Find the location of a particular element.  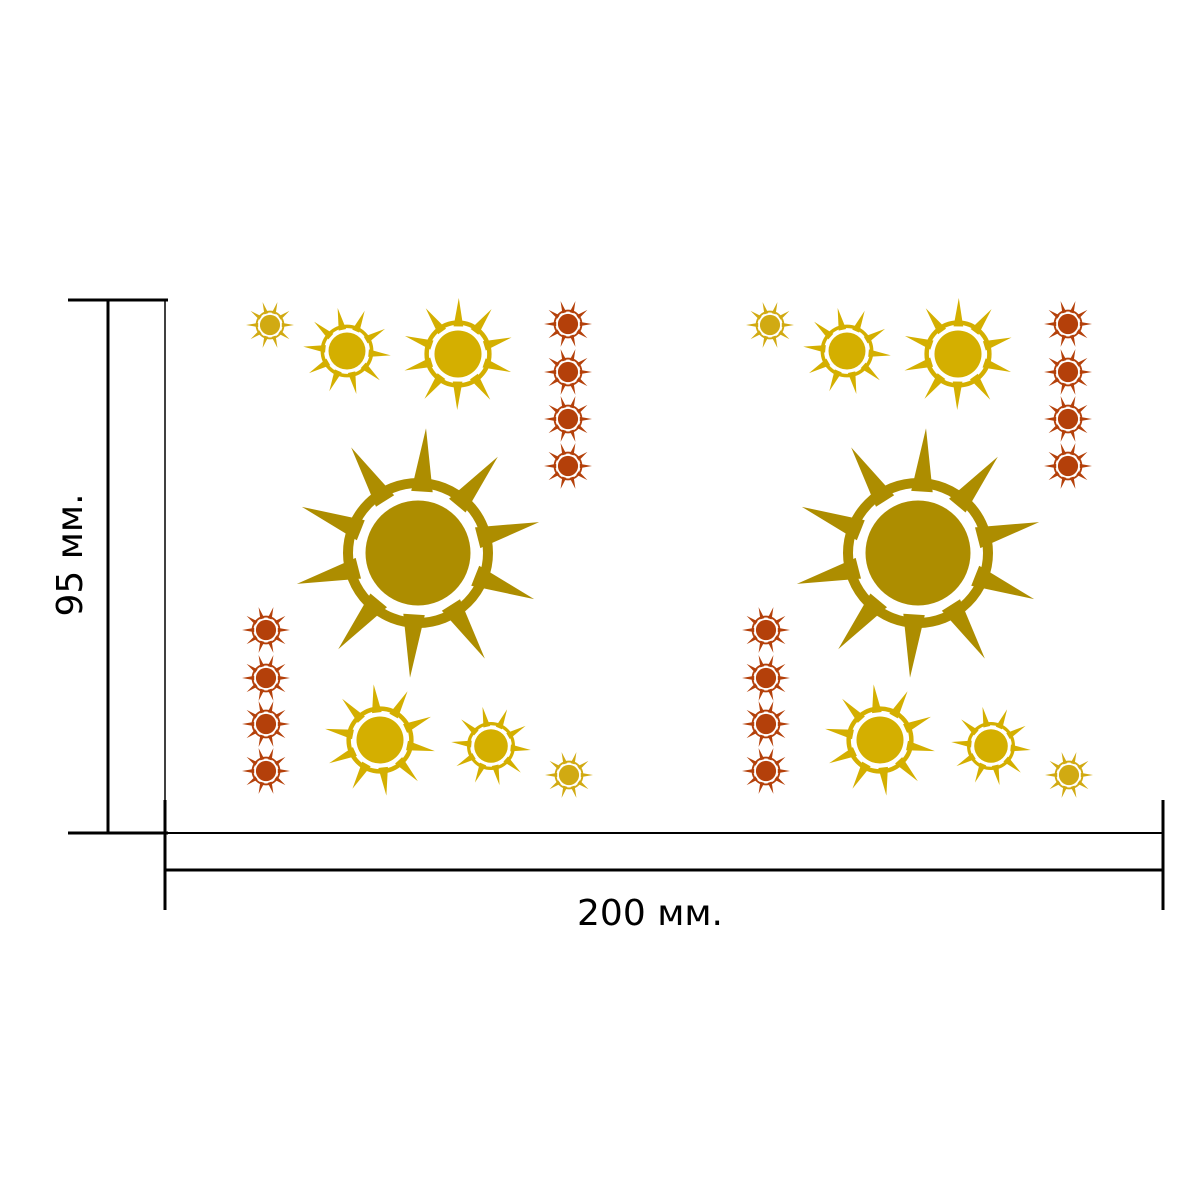

tile-1-red-sun-bottom-1-core is located at coordinates (266, 630).